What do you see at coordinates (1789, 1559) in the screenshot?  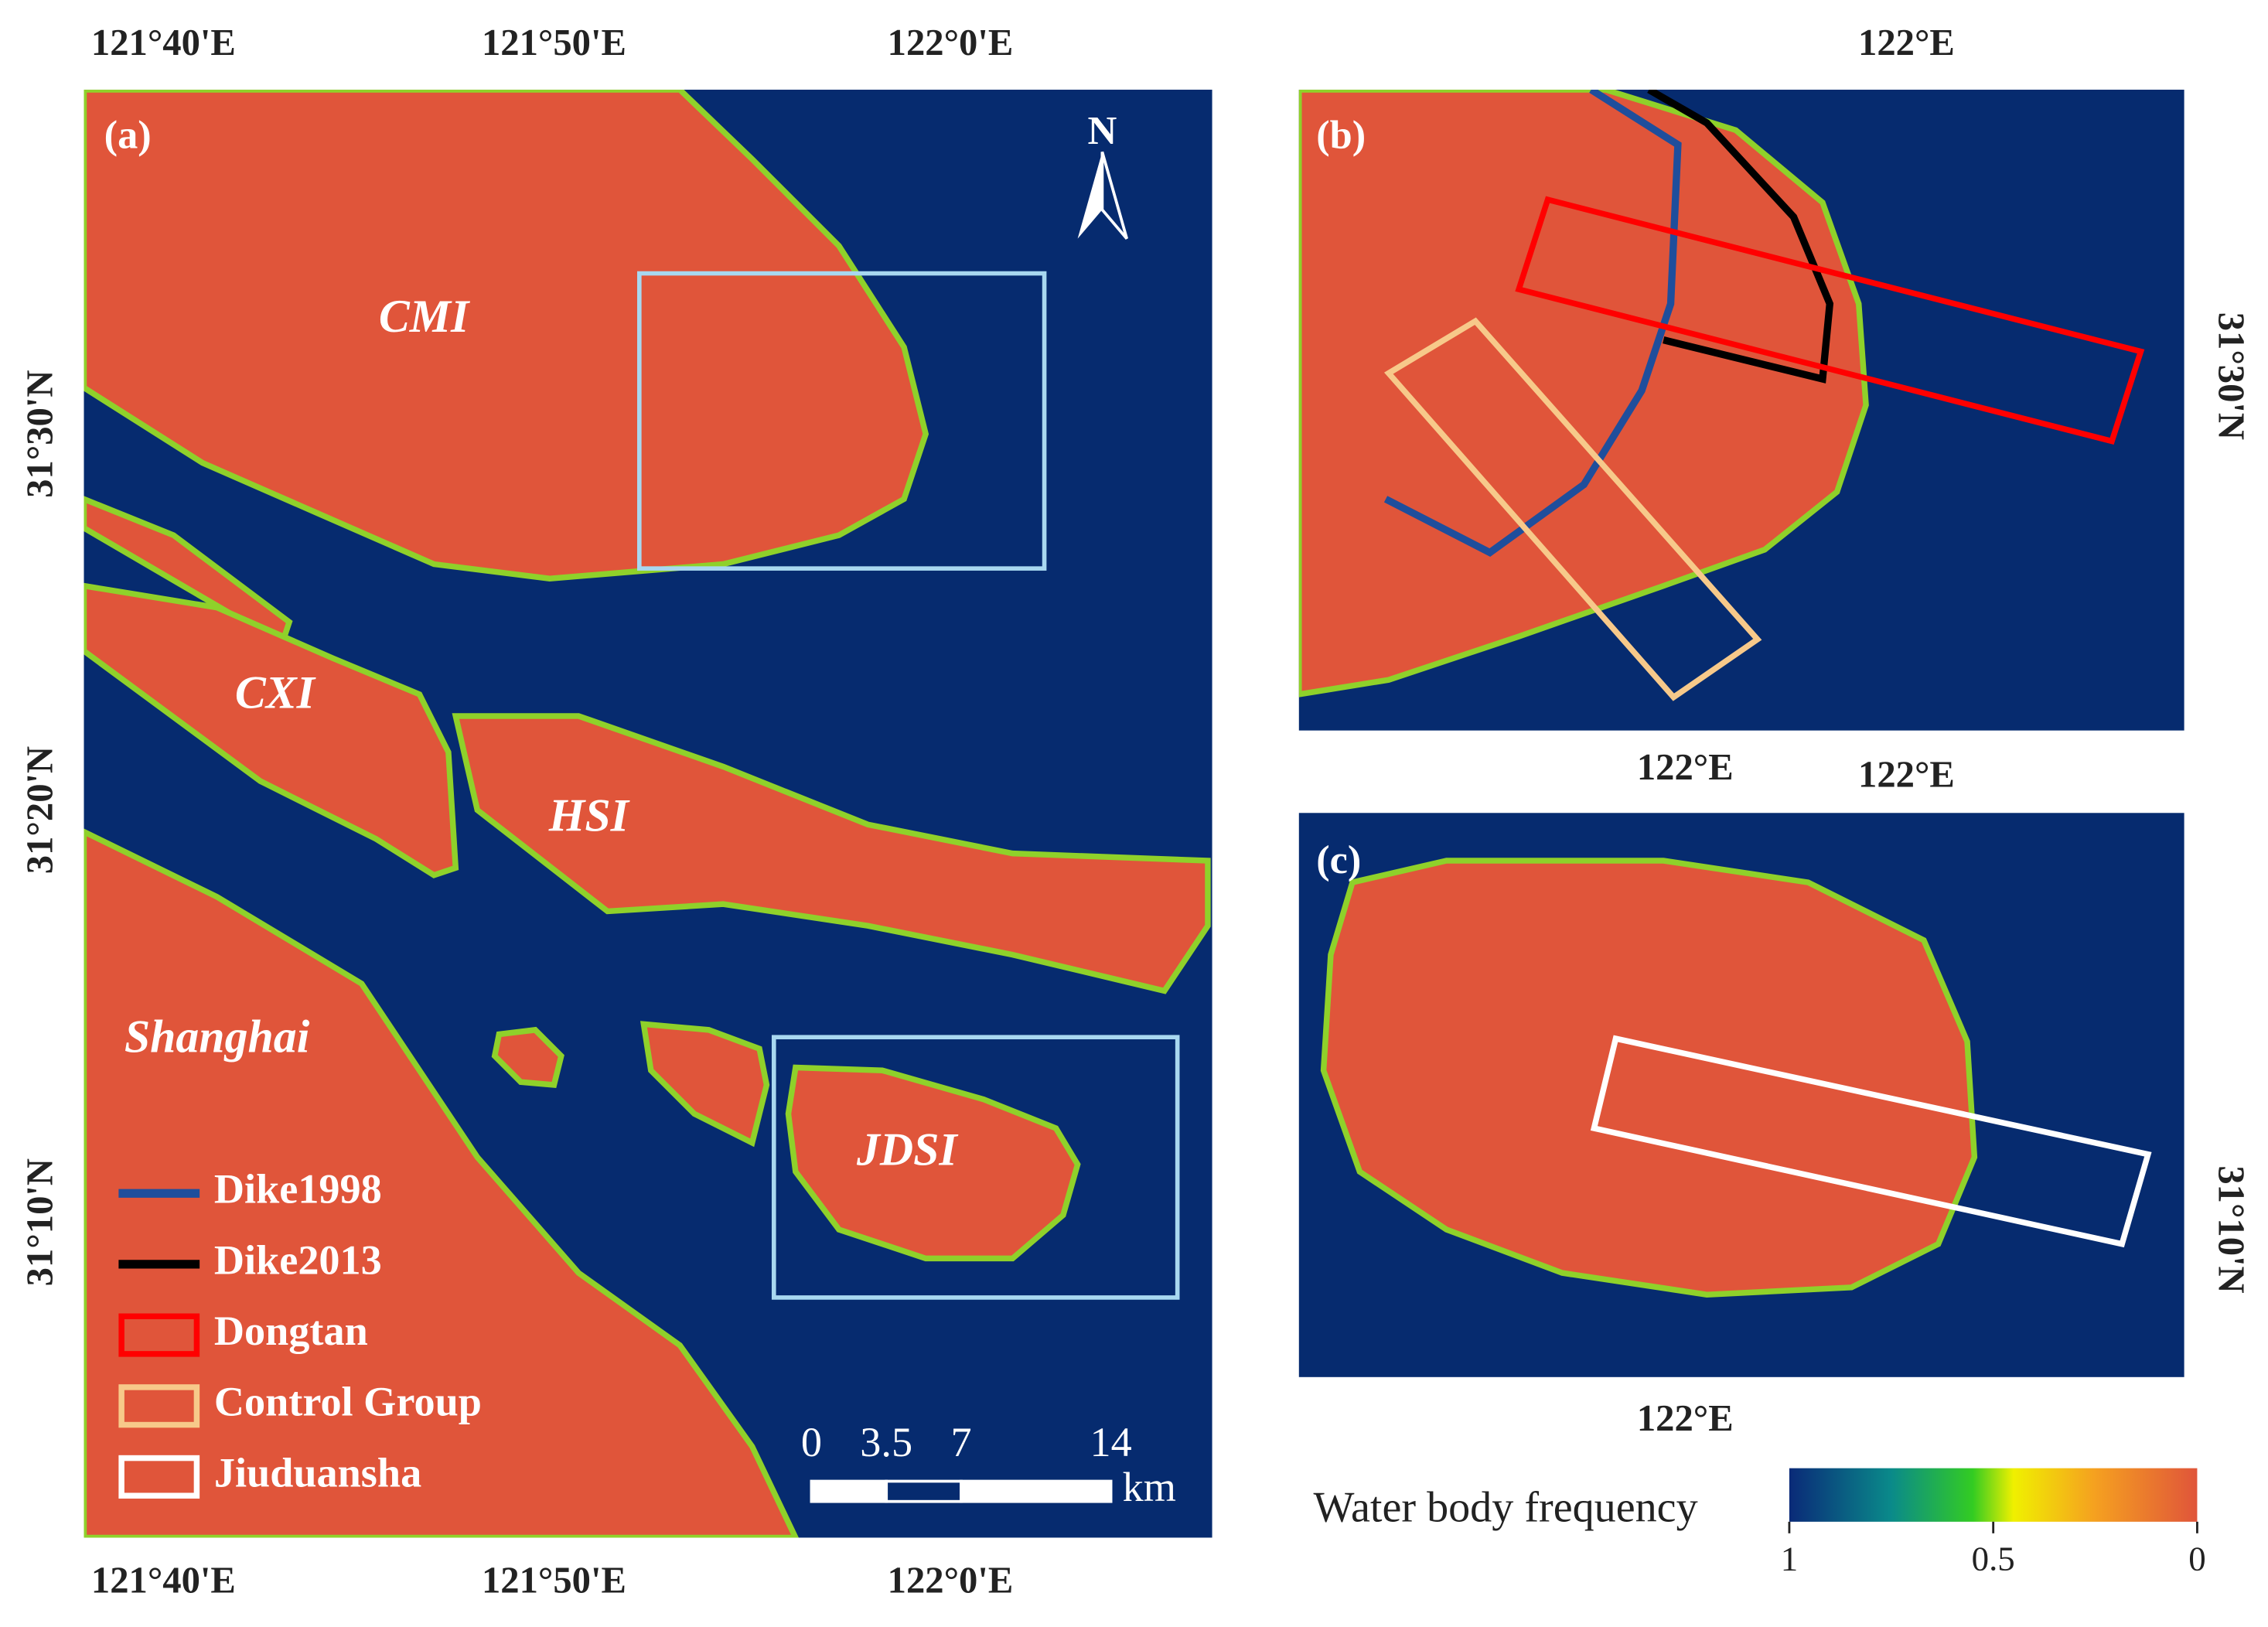 I see `colorbar-tick-label: 1` at bounding box center [1789, 1559].